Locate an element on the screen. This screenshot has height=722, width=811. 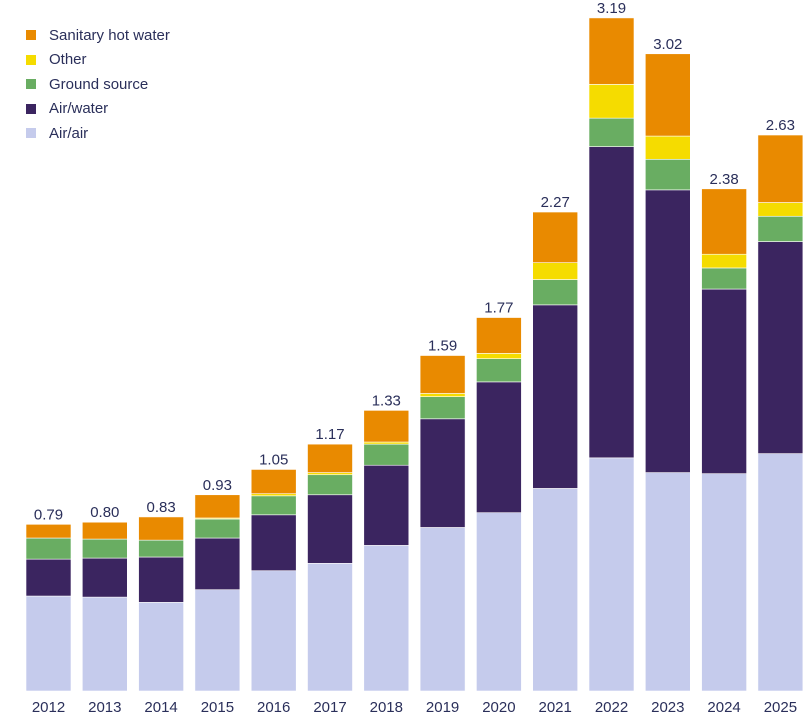
bar-segment-air-water-2013 is located at coordinates (105, 577).